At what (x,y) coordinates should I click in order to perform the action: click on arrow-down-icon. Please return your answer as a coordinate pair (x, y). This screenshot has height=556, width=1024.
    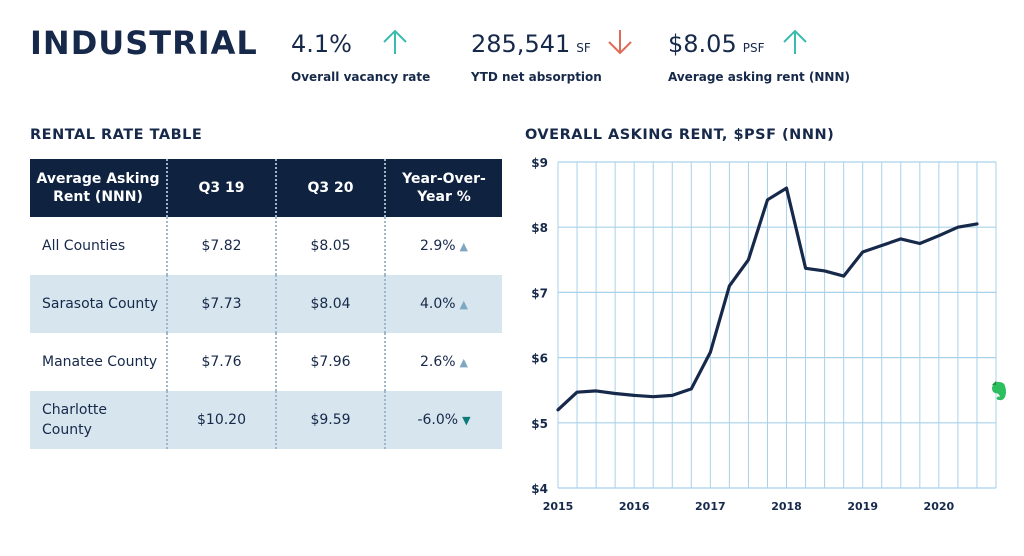
    Looking at the image, I should click on (620, 44).